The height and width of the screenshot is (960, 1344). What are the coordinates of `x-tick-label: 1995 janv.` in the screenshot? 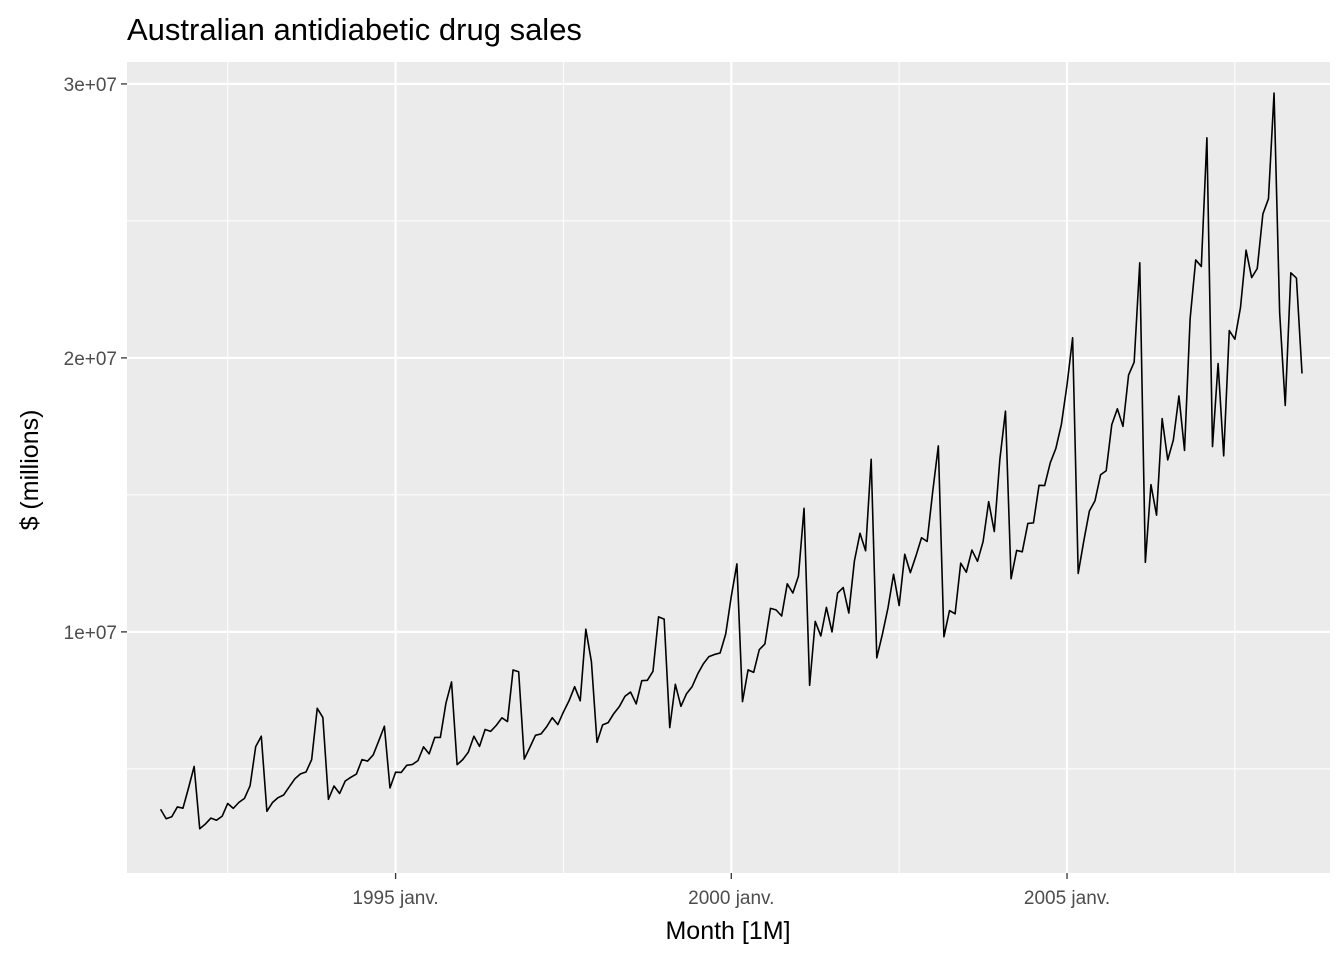 It's located at (395, 898).